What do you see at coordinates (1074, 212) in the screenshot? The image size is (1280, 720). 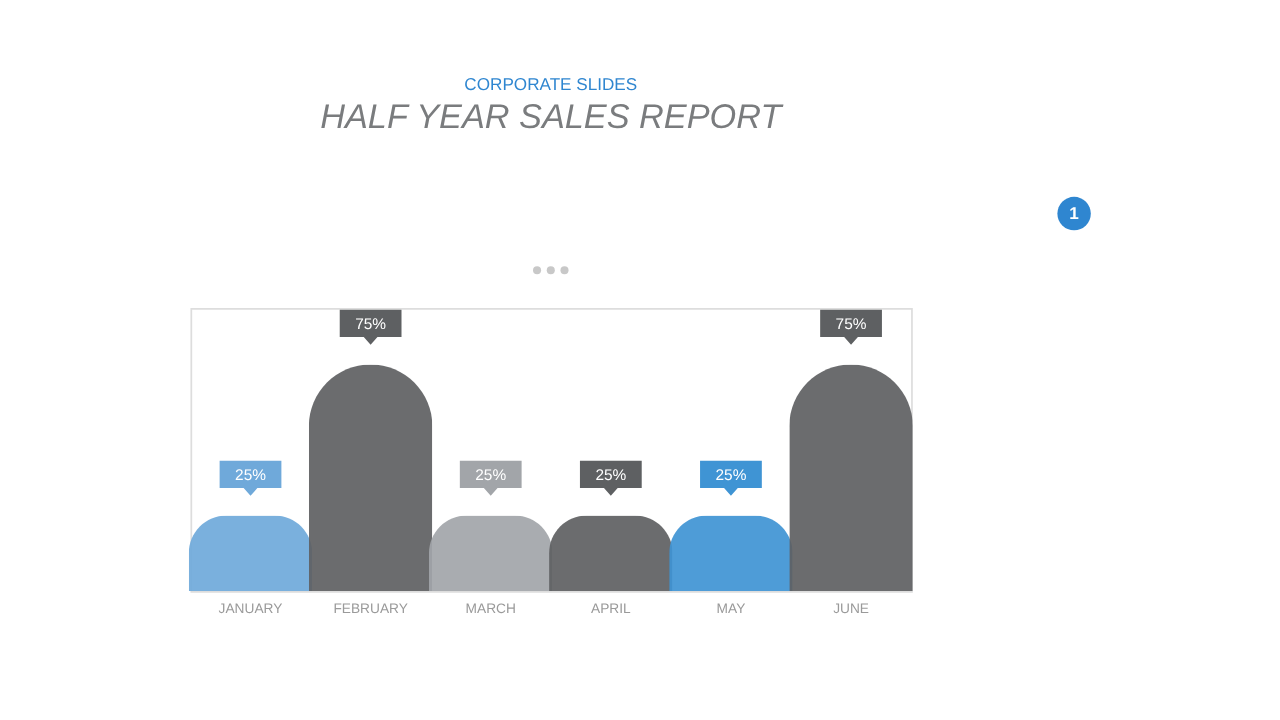 I see `text: 1` at bounding box center [1074, 212].